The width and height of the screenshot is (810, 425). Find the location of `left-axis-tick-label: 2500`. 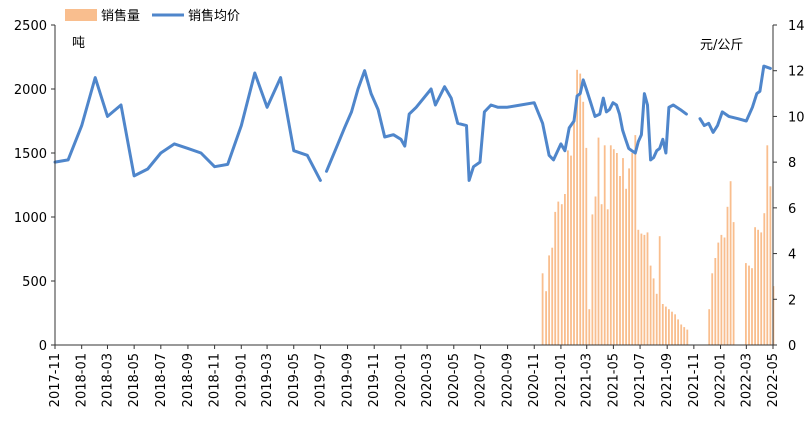

left-axis-tick-label: 2500 is located at coordinates (30, 26).